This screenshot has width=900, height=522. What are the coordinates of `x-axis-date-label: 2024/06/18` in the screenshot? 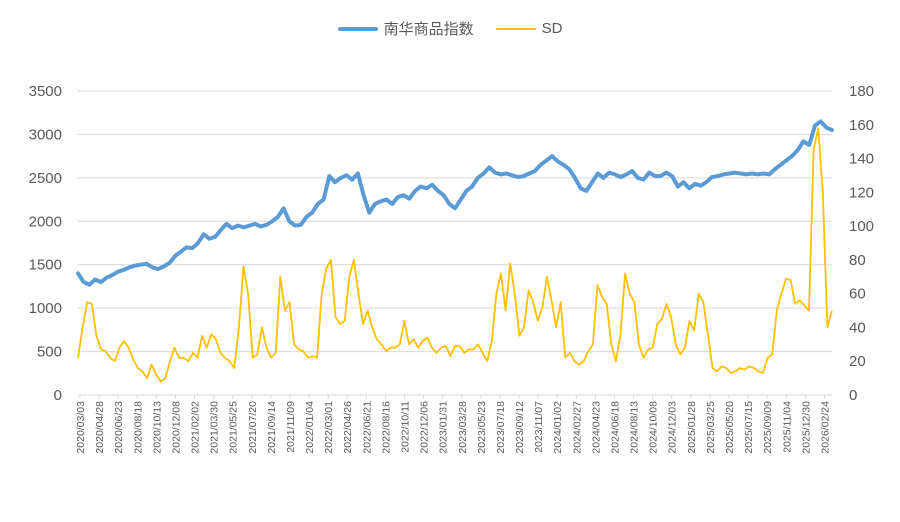 It's located at (615, 427).